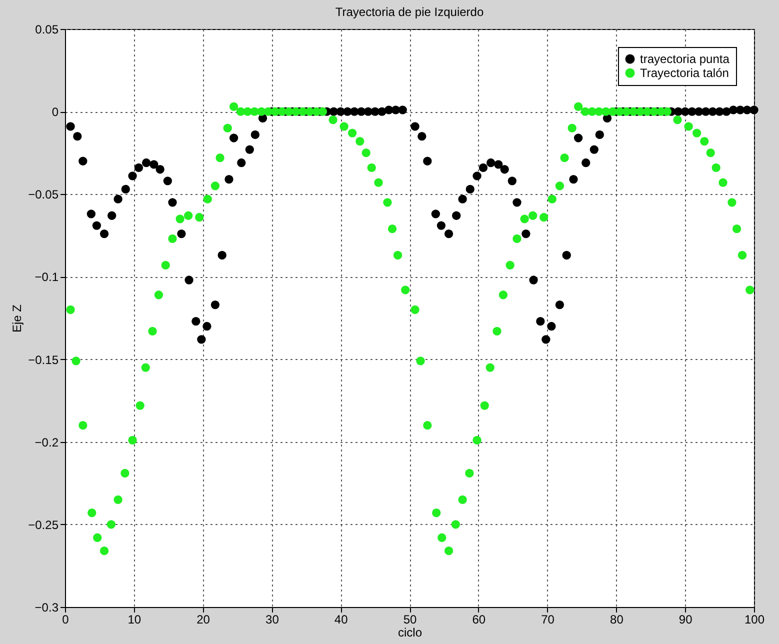  What do you see at coordinates (548, 619) in the screenshot?
I see `x-tick-label: 70` at bounding box center [548, 619].